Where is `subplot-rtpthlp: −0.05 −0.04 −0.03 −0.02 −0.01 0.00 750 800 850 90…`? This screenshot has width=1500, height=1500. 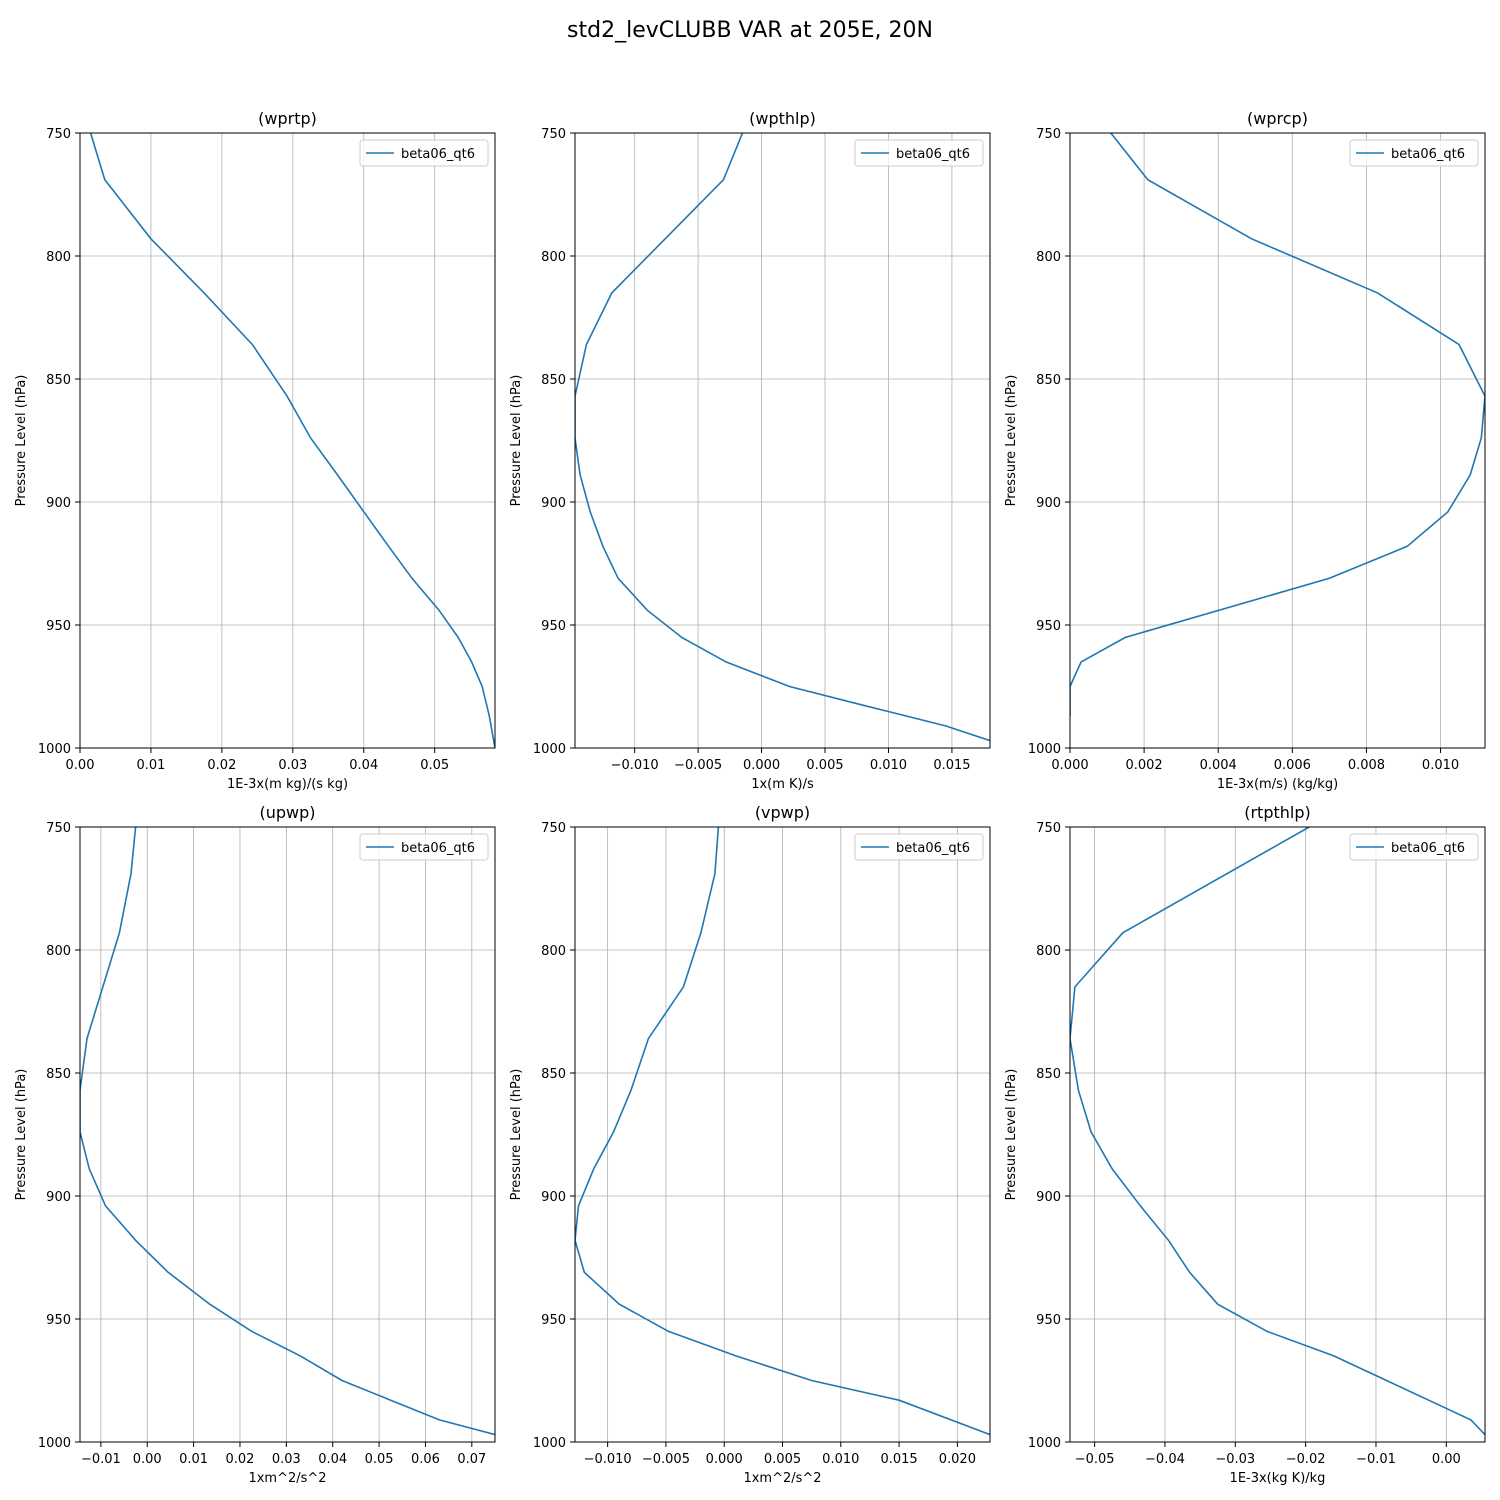 subplot-rtpthlp: −0.05 −0.04 −0.03 −0.02 −0.01 0.00 750 800 850 90… is located at coordinates (1245, 1144).